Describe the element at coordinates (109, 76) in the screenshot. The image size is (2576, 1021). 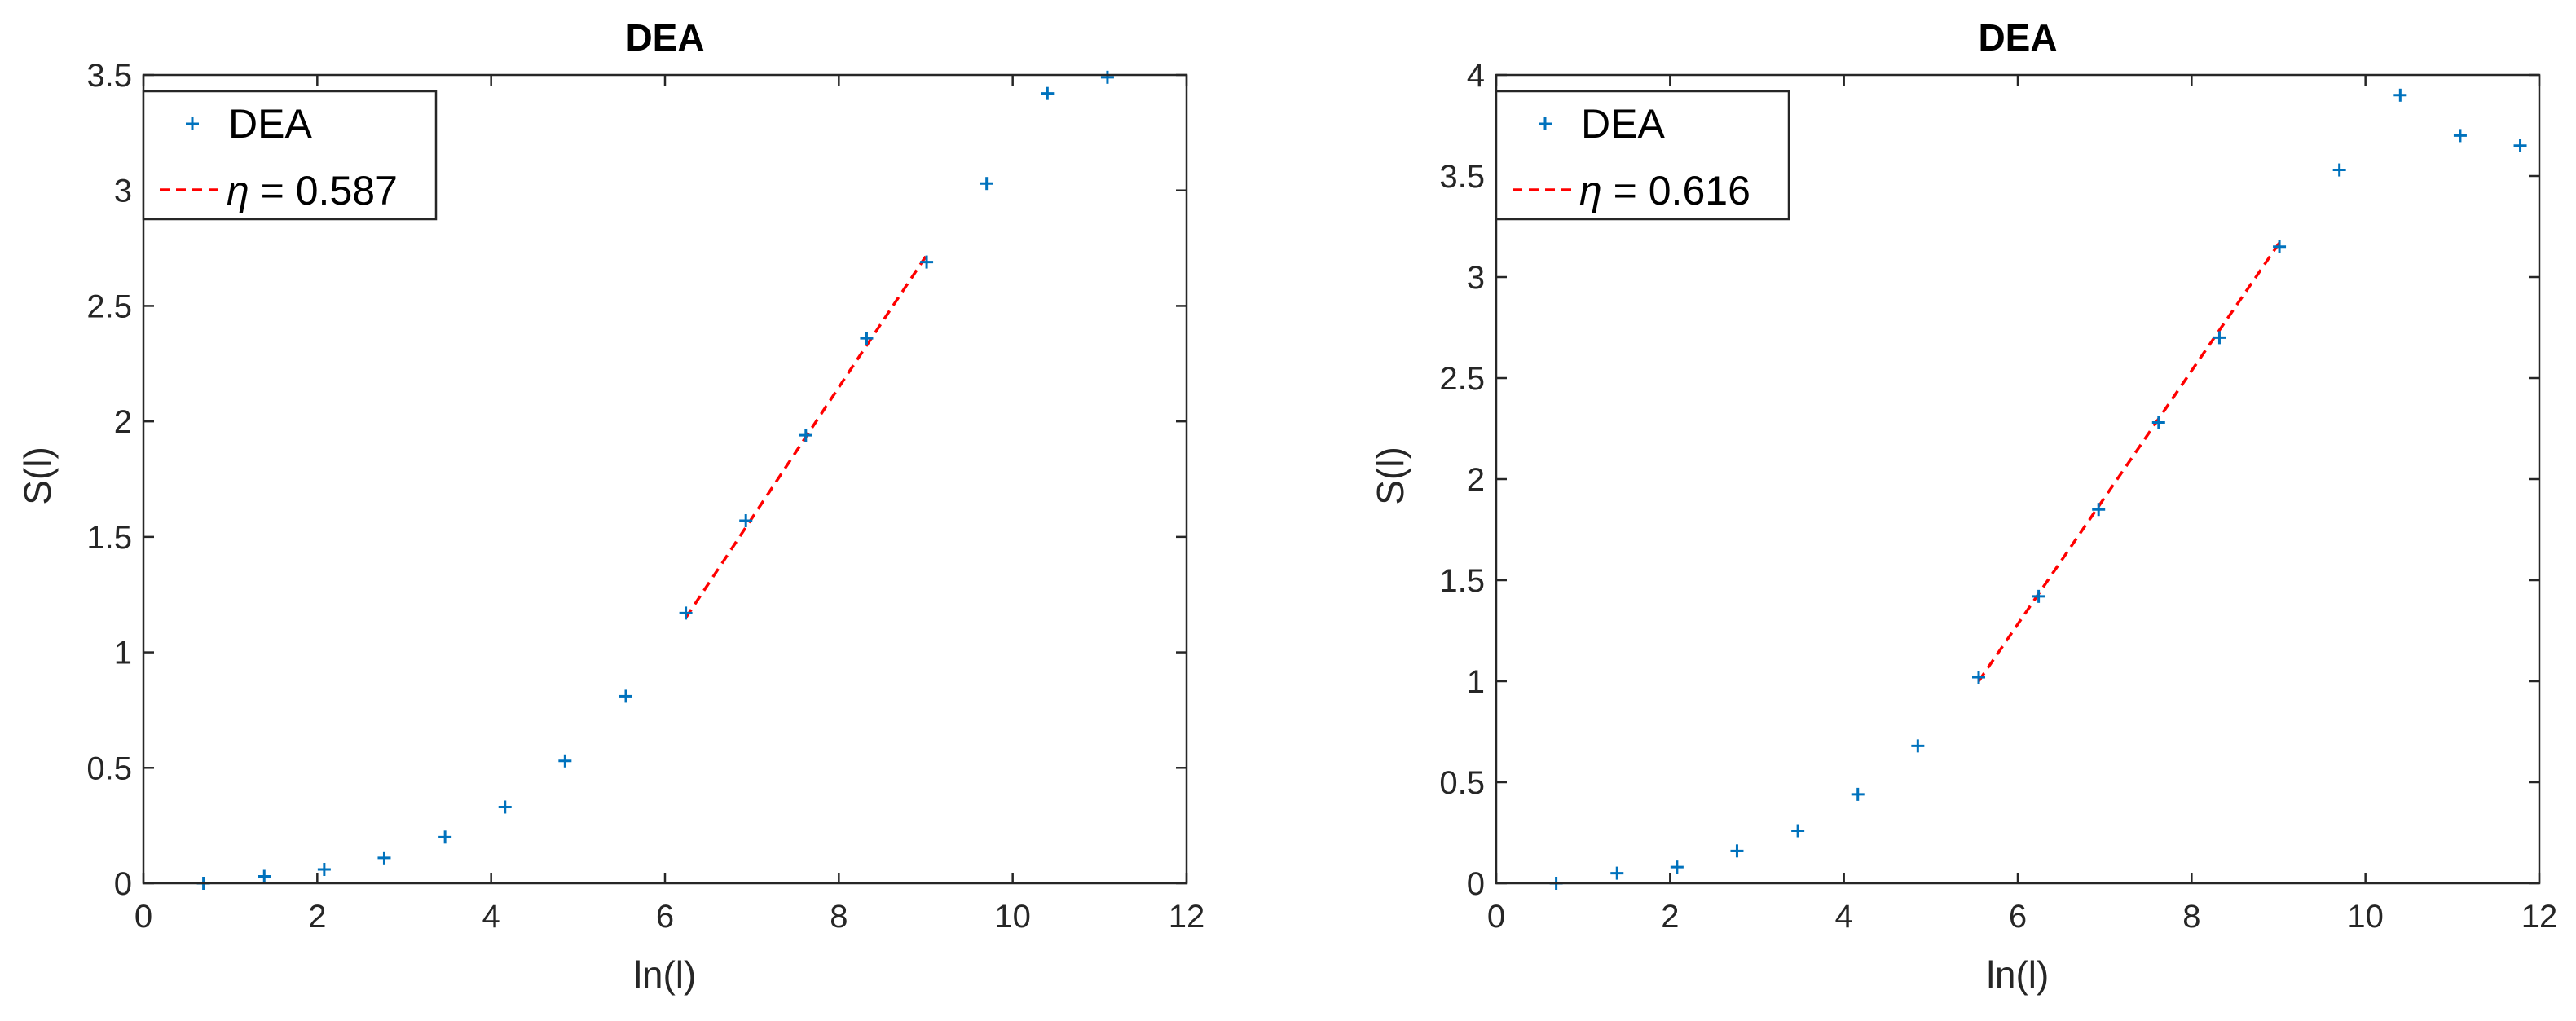
I see `left-ytick-label: 3.5` at that location.